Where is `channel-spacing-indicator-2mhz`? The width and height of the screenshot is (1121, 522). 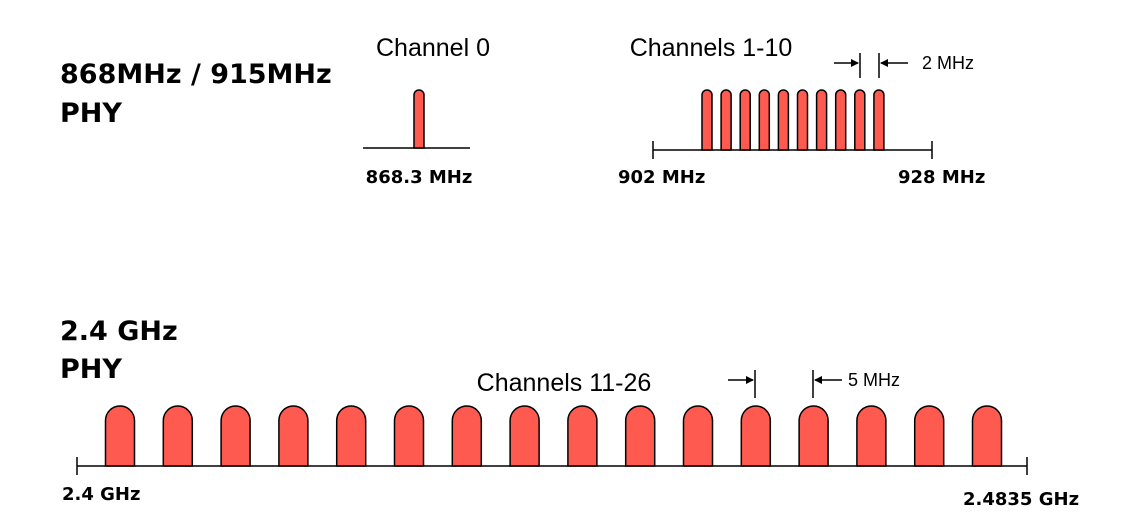 channel-spacing-indicator-2mhz is located at coordinates (871, 65).